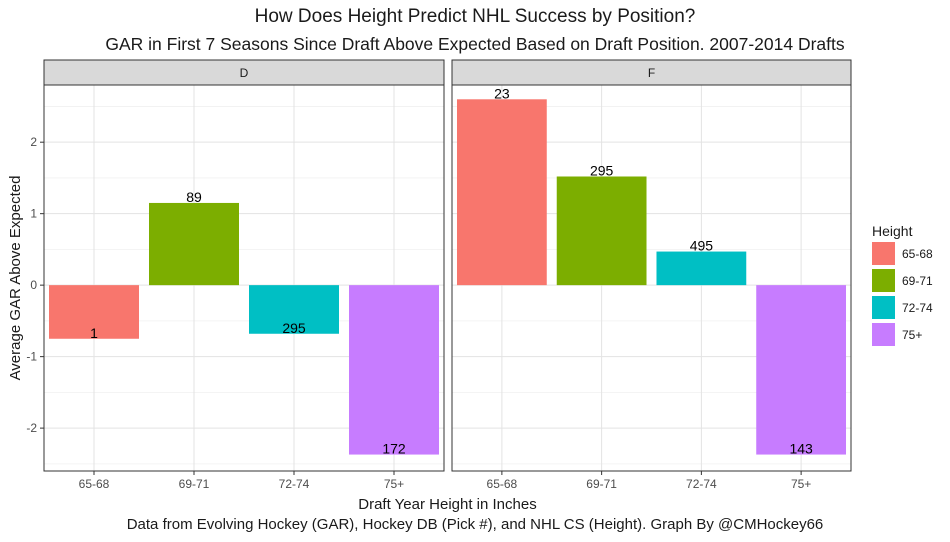  I want to click on data-label-D-65-68: 1, so click(94, 333).